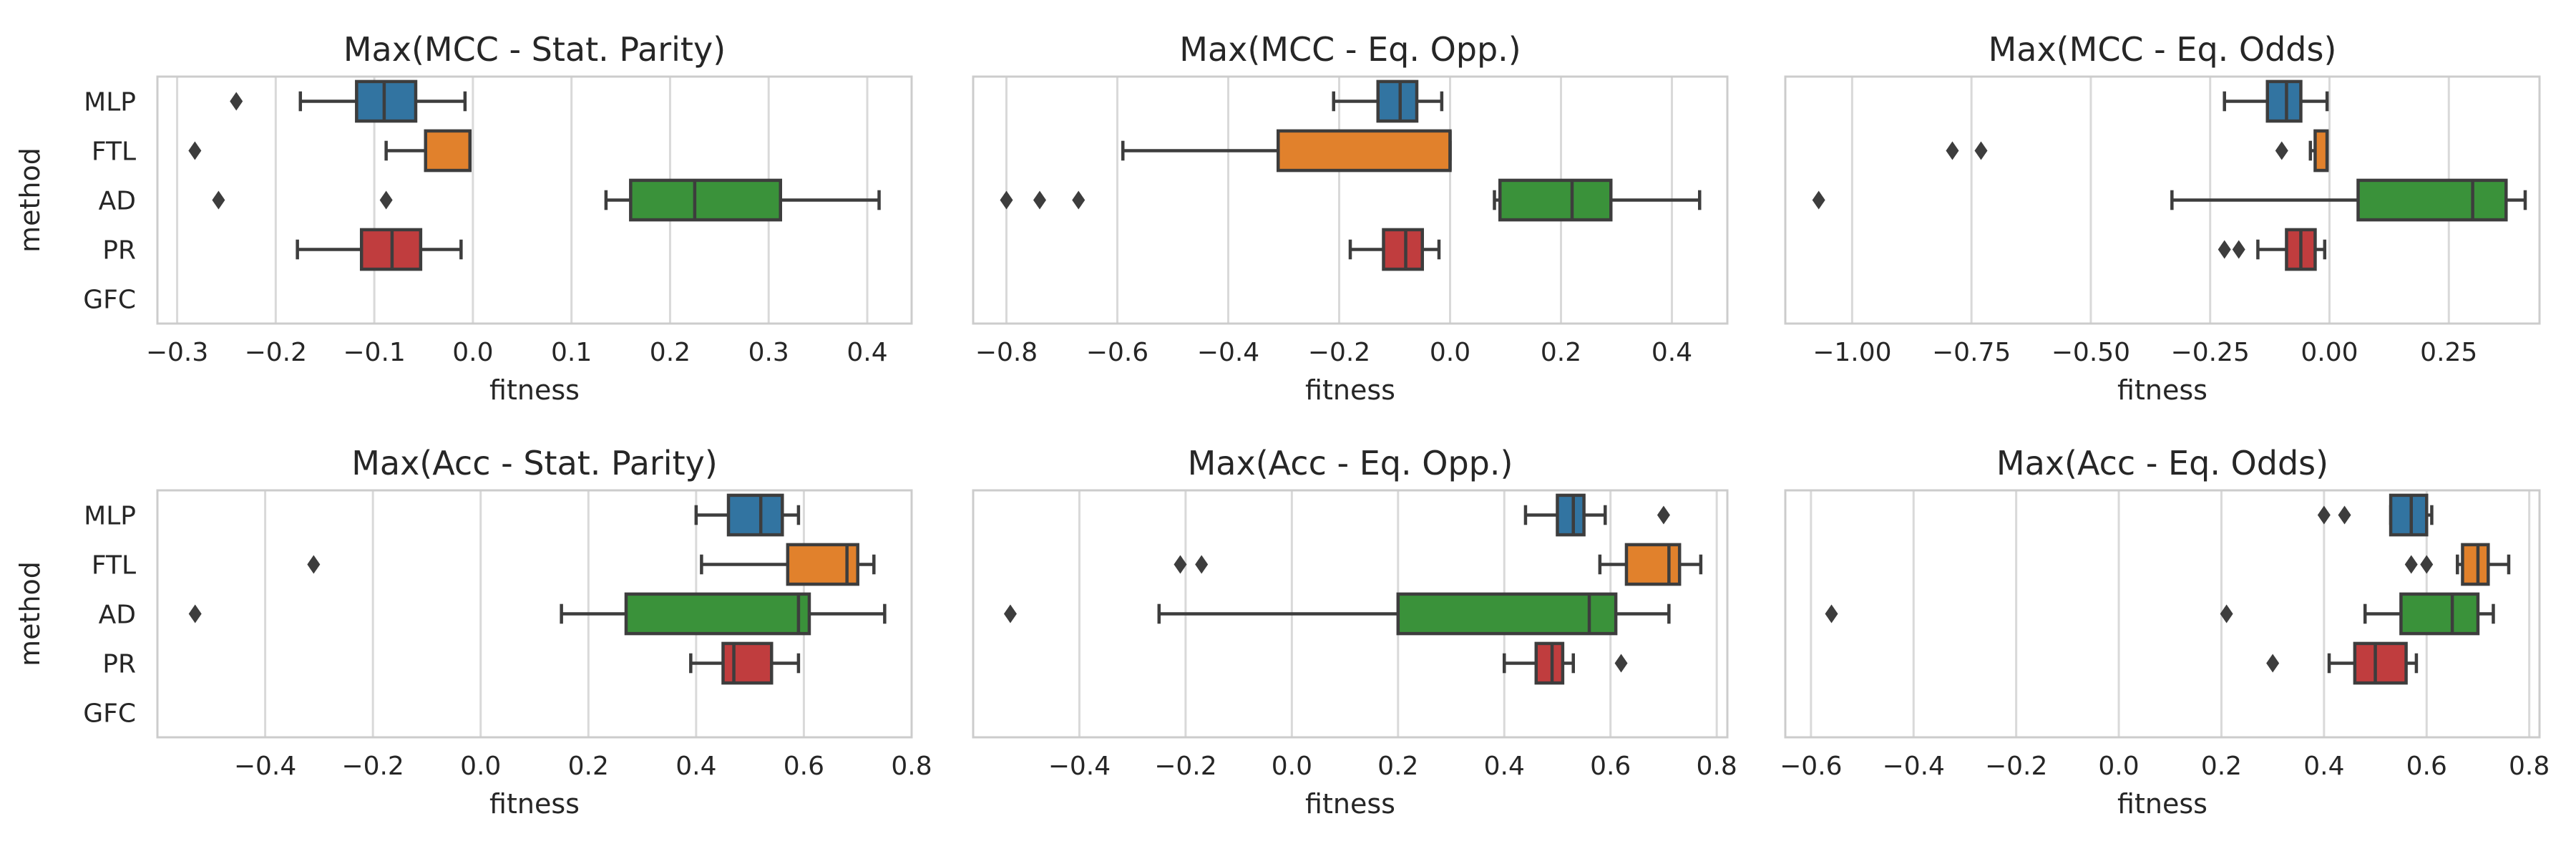 The height and width of the screenshot is (859, 2576). Describe the element at coordinates (177, 352) in the screenshot. I see `x-tick-label: −0.3` at that location.